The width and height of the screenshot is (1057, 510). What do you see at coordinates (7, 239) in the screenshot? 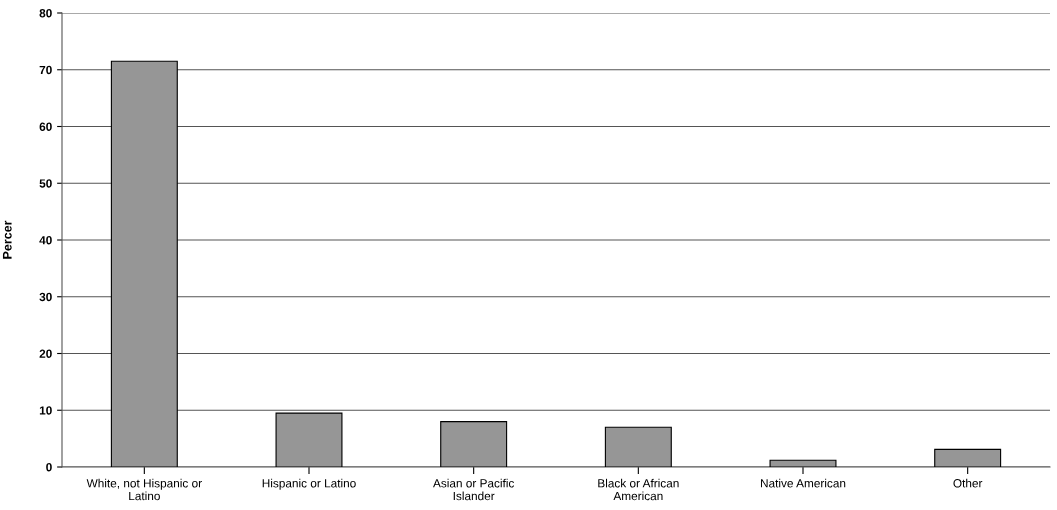
I see `y-axis-title: Percer` at bounding box center [7, 239].